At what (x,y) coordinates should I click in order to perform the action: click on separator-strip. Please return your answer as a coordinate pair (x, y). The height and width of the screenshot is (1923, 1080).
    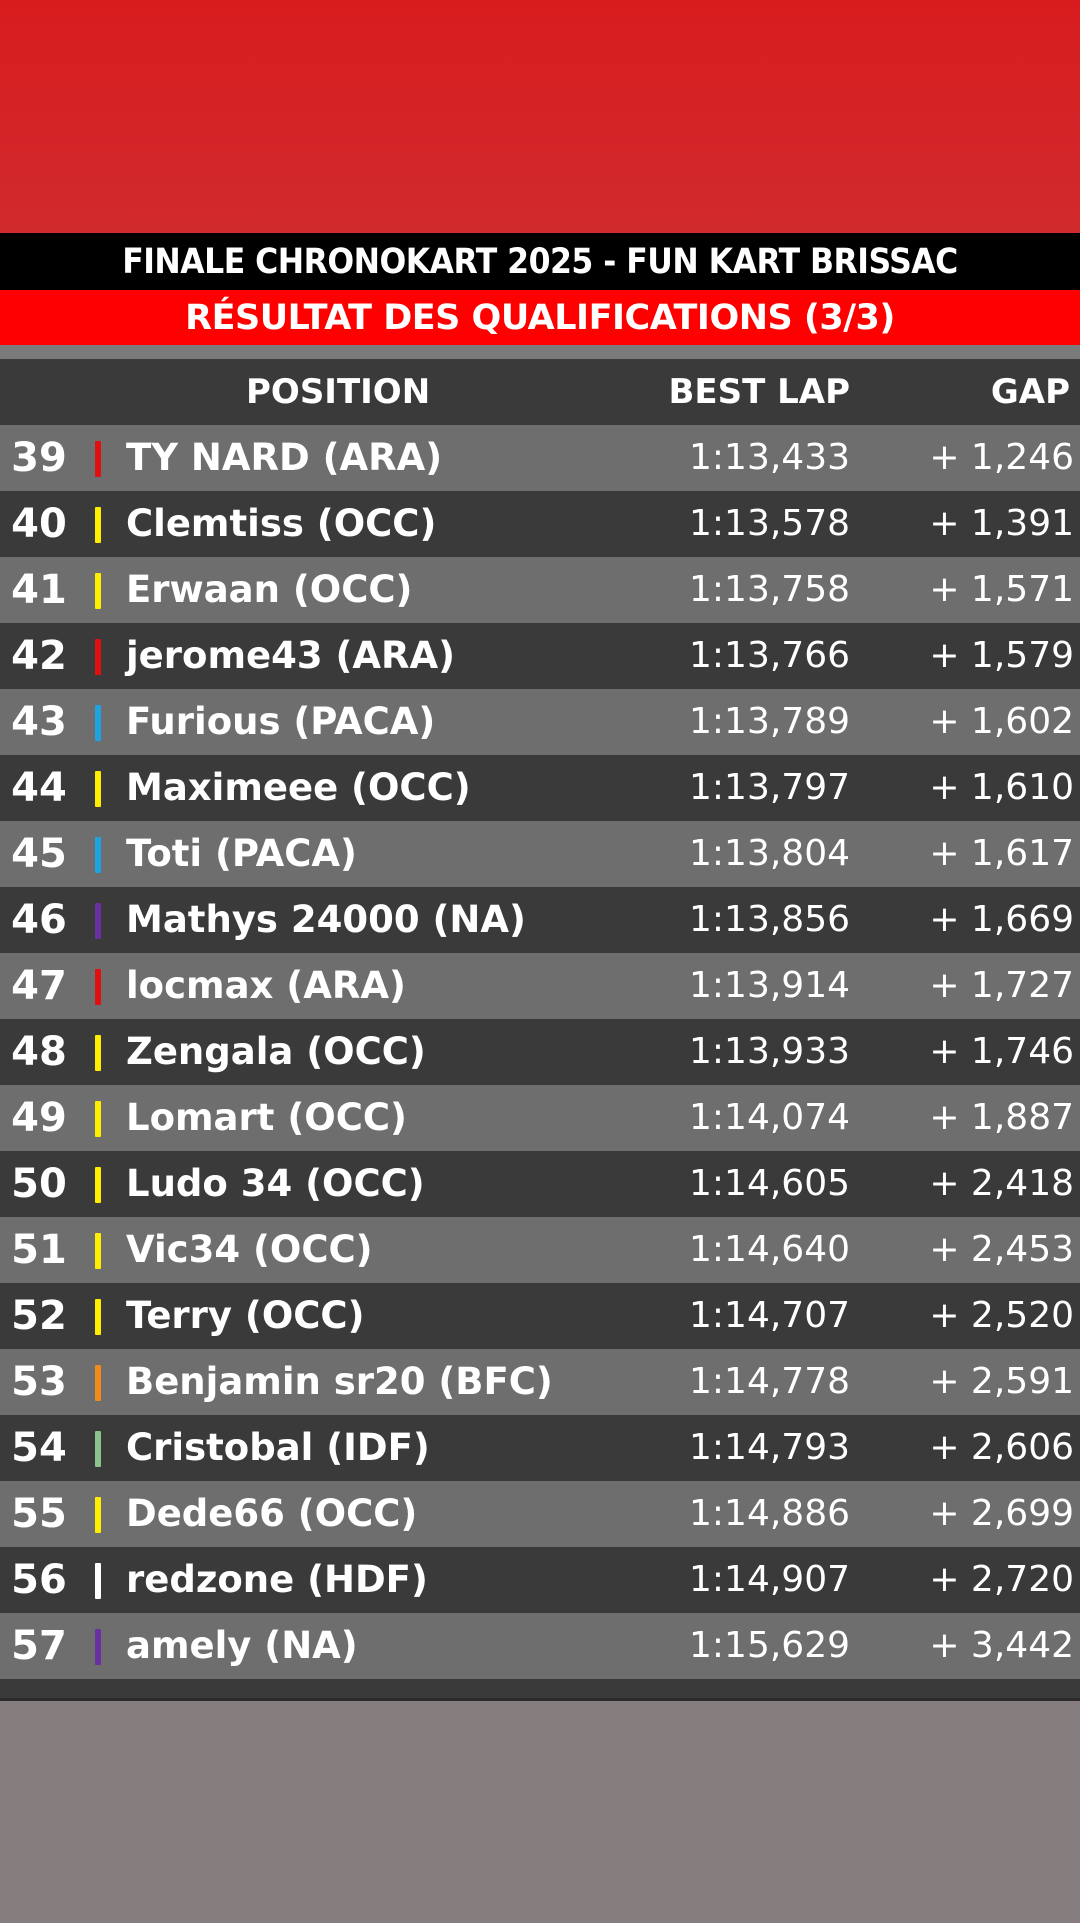
    Looking at the image, I should click on (540, 352).